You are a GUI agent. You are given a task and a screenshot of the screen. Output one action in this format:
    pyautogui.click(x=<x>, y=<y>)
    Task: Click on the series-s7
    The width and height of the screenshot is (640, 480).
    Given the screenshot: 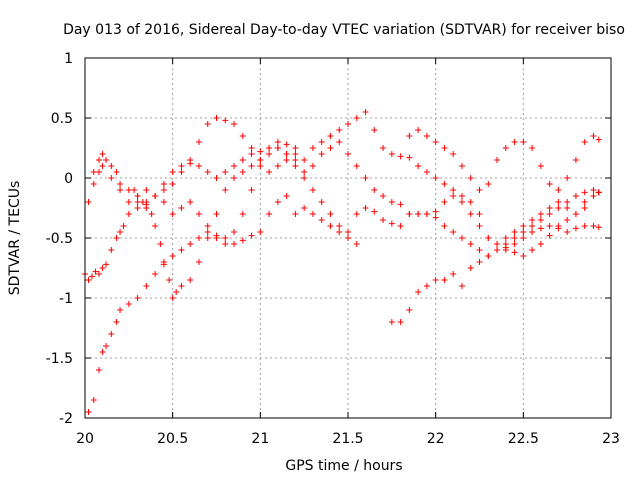 What is the action you would take?
    pyautogui.click(x=192, y=175)
    